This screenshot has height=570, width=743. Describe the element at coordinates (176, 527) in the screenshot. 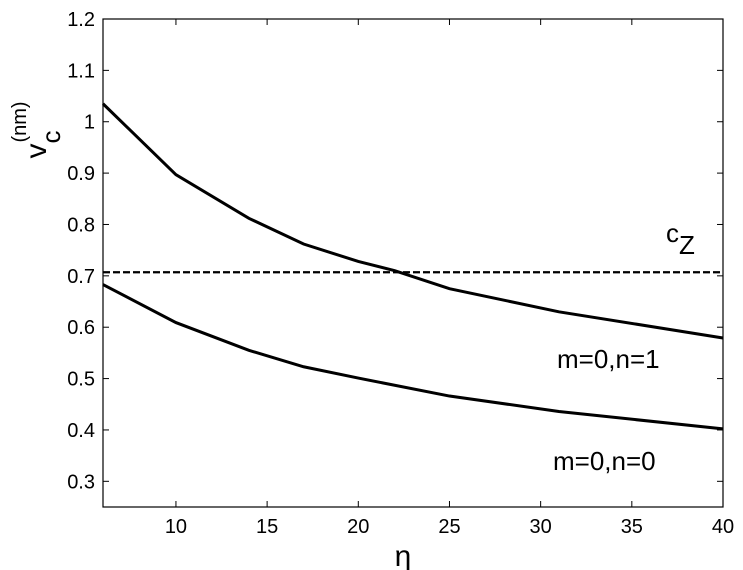

I see `x-tick-label: 10` at that location.